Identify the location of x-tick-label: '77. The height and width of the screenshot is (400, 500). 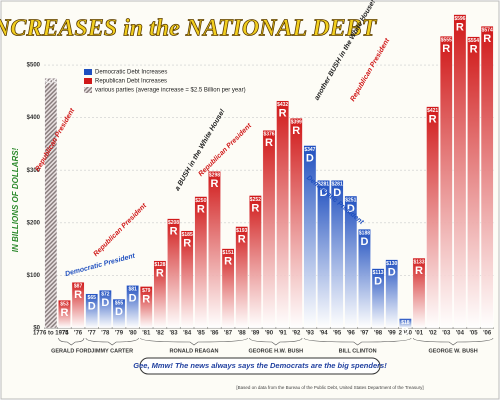
(92, 334).